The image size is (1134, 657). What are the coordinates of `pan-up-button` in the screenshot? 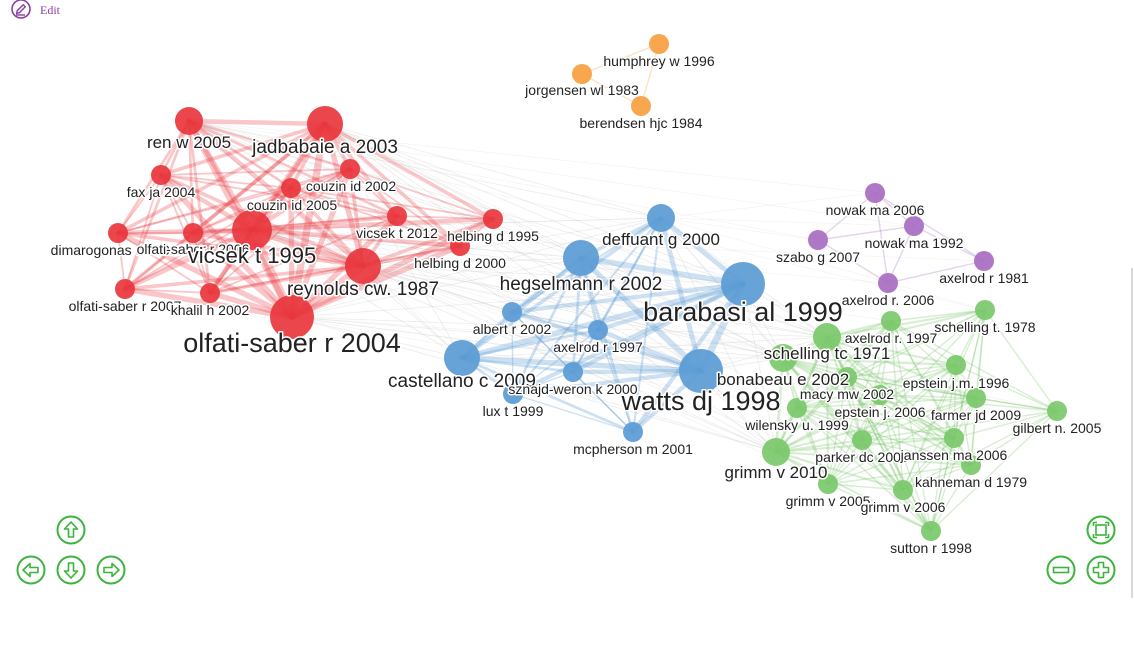 It's located at (71, 530).